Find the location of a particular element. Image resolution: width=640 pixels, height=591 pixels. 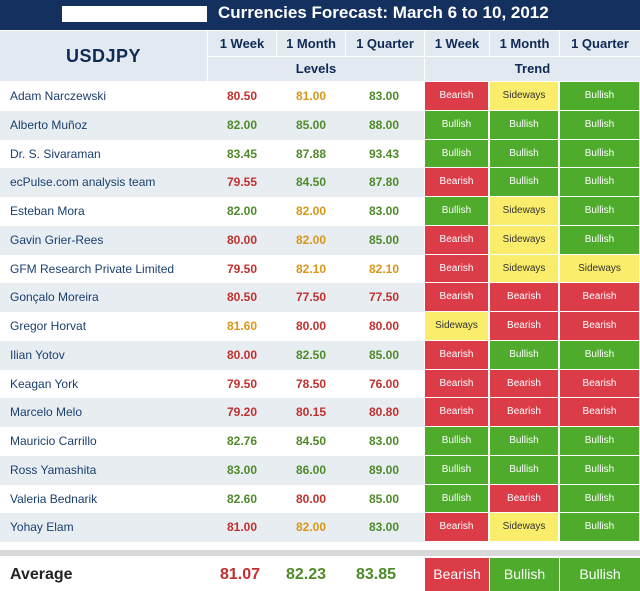

level-value: 79.55 is located at coordinates (242, 182).